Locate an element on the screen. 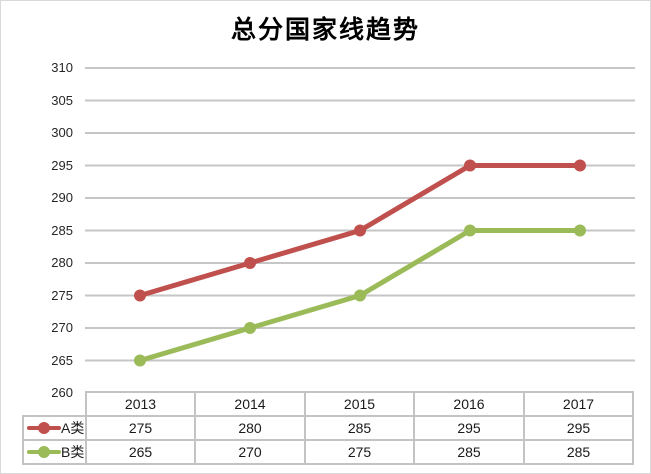 This screenshot has height=474, width=651. data-point-A类-2014 is located at coordinates (250, 263).